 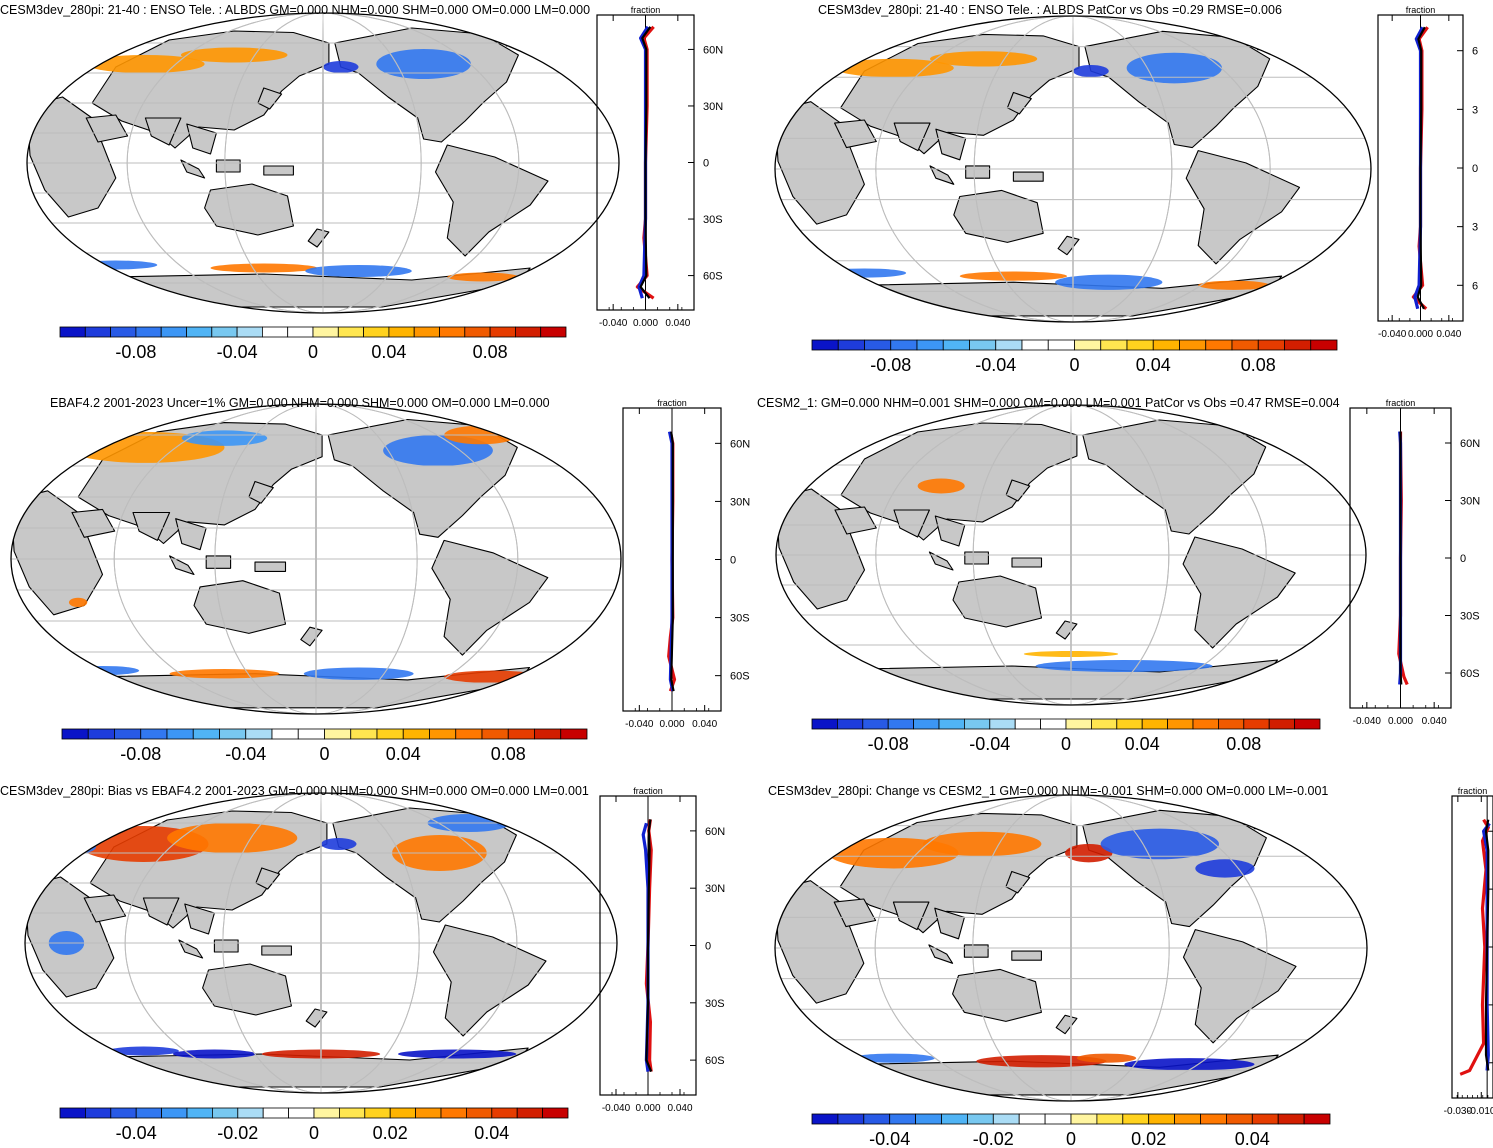 What do you see at coordinates (1427, 172) in the screenshot?
I see `zonal-mean-plot-2: fraction -0.040 0.000 0.040 6 3 0 3 6` at bounding box center [1427, 172].